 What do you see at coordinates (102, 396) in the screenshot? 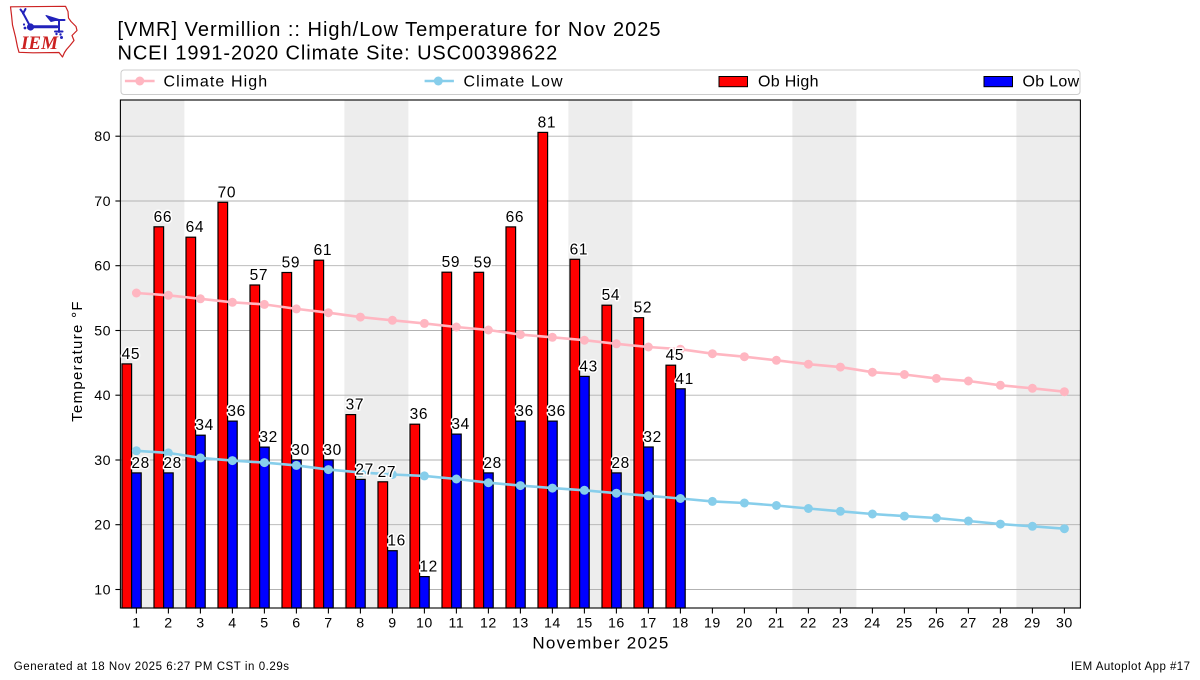
I see `svg-text: 40` at bounding box center [102, 396].